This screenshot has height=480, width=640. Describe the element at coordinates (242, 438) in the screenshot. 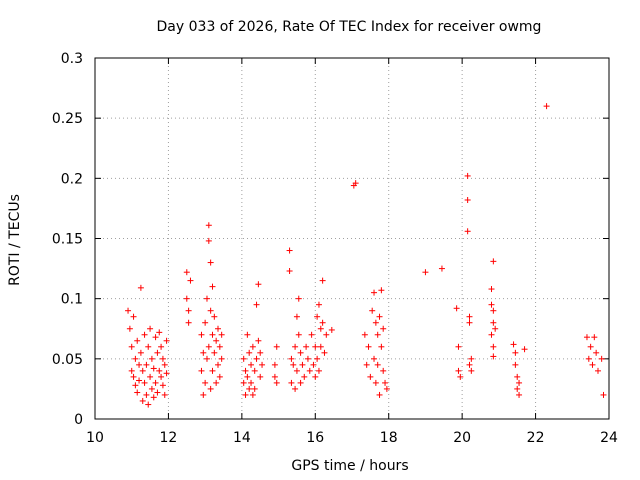

I see `x-tick-label: 14` at that location.